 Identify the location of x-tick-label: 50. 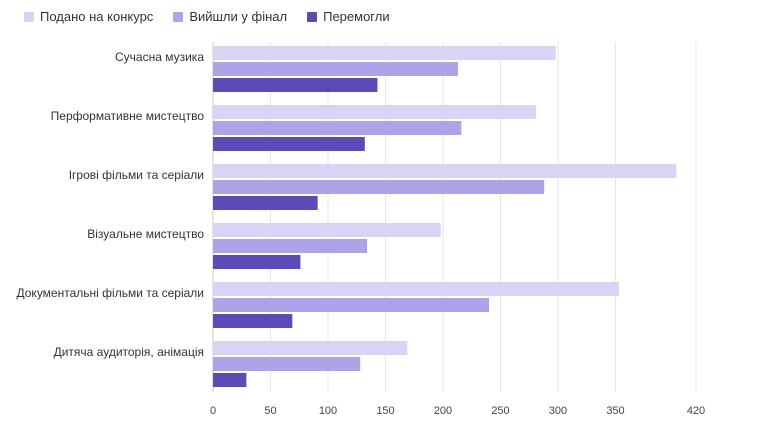
(270, 411).